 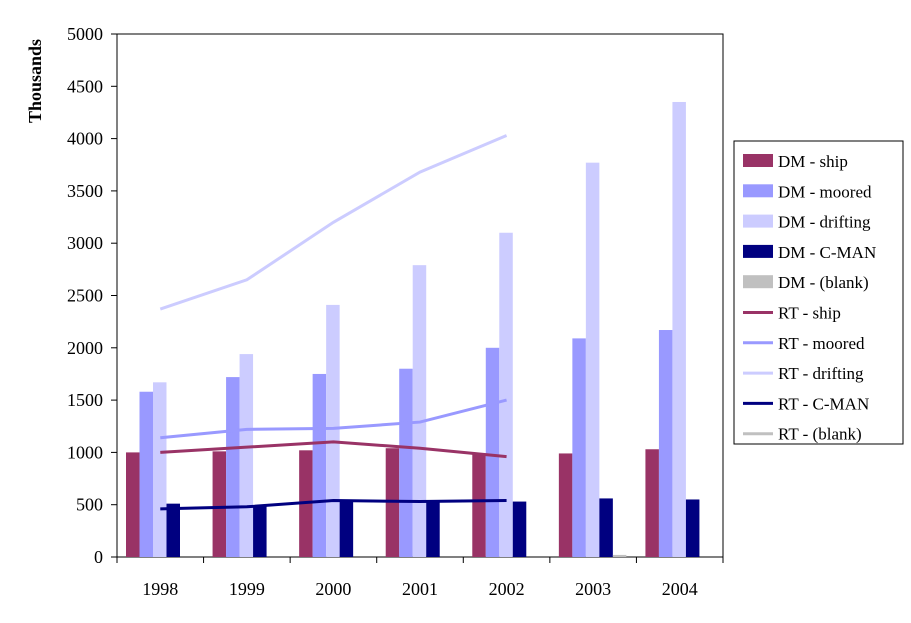 I want to click on legend-label: DM - moored, so click(x=825, y=191).